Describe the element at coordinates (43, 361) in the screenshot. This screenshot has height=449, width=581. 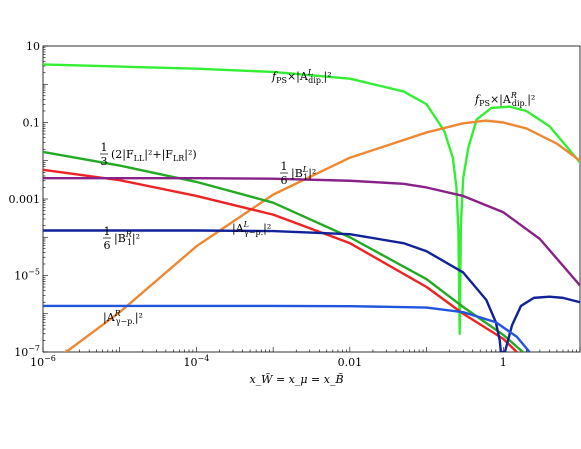
I see `tick-label: 10⁻⁶` at that location.